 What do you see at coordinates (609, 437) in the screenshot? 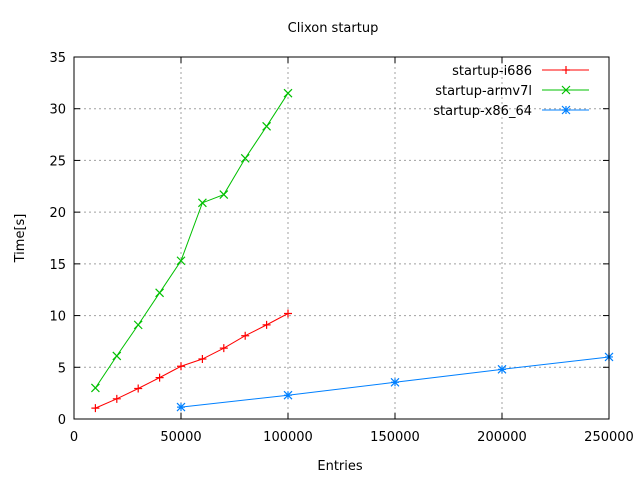
I see `x-tick-label: 250000` at bounding box center [609, 437].